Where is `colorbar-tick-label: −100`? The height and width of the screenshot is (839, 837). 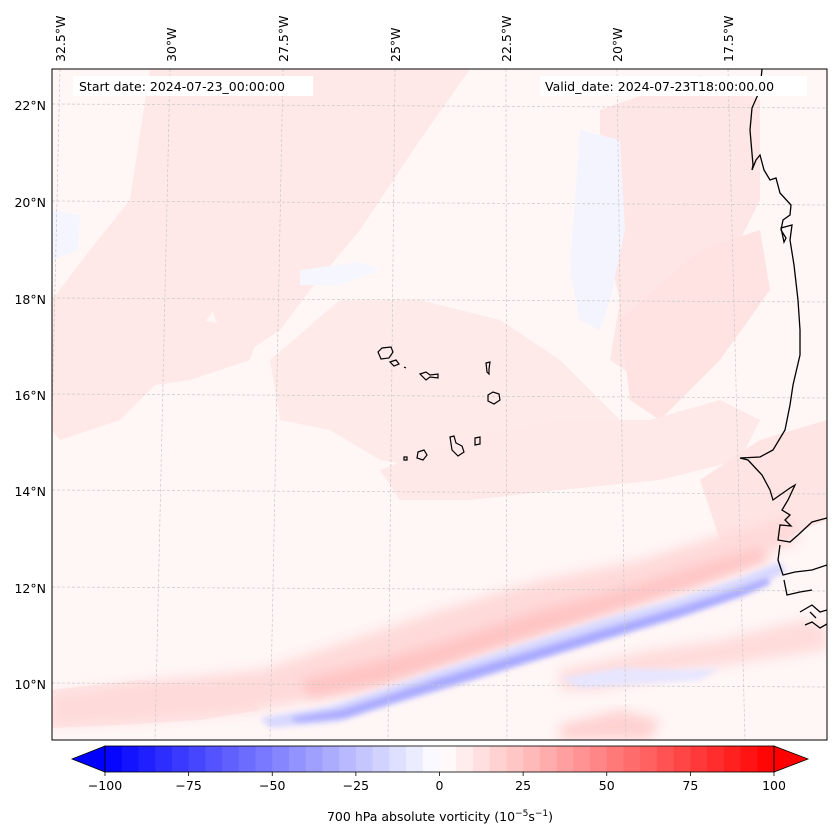
colorbar-tick-label: −100 is located at coordinates (105, 785).